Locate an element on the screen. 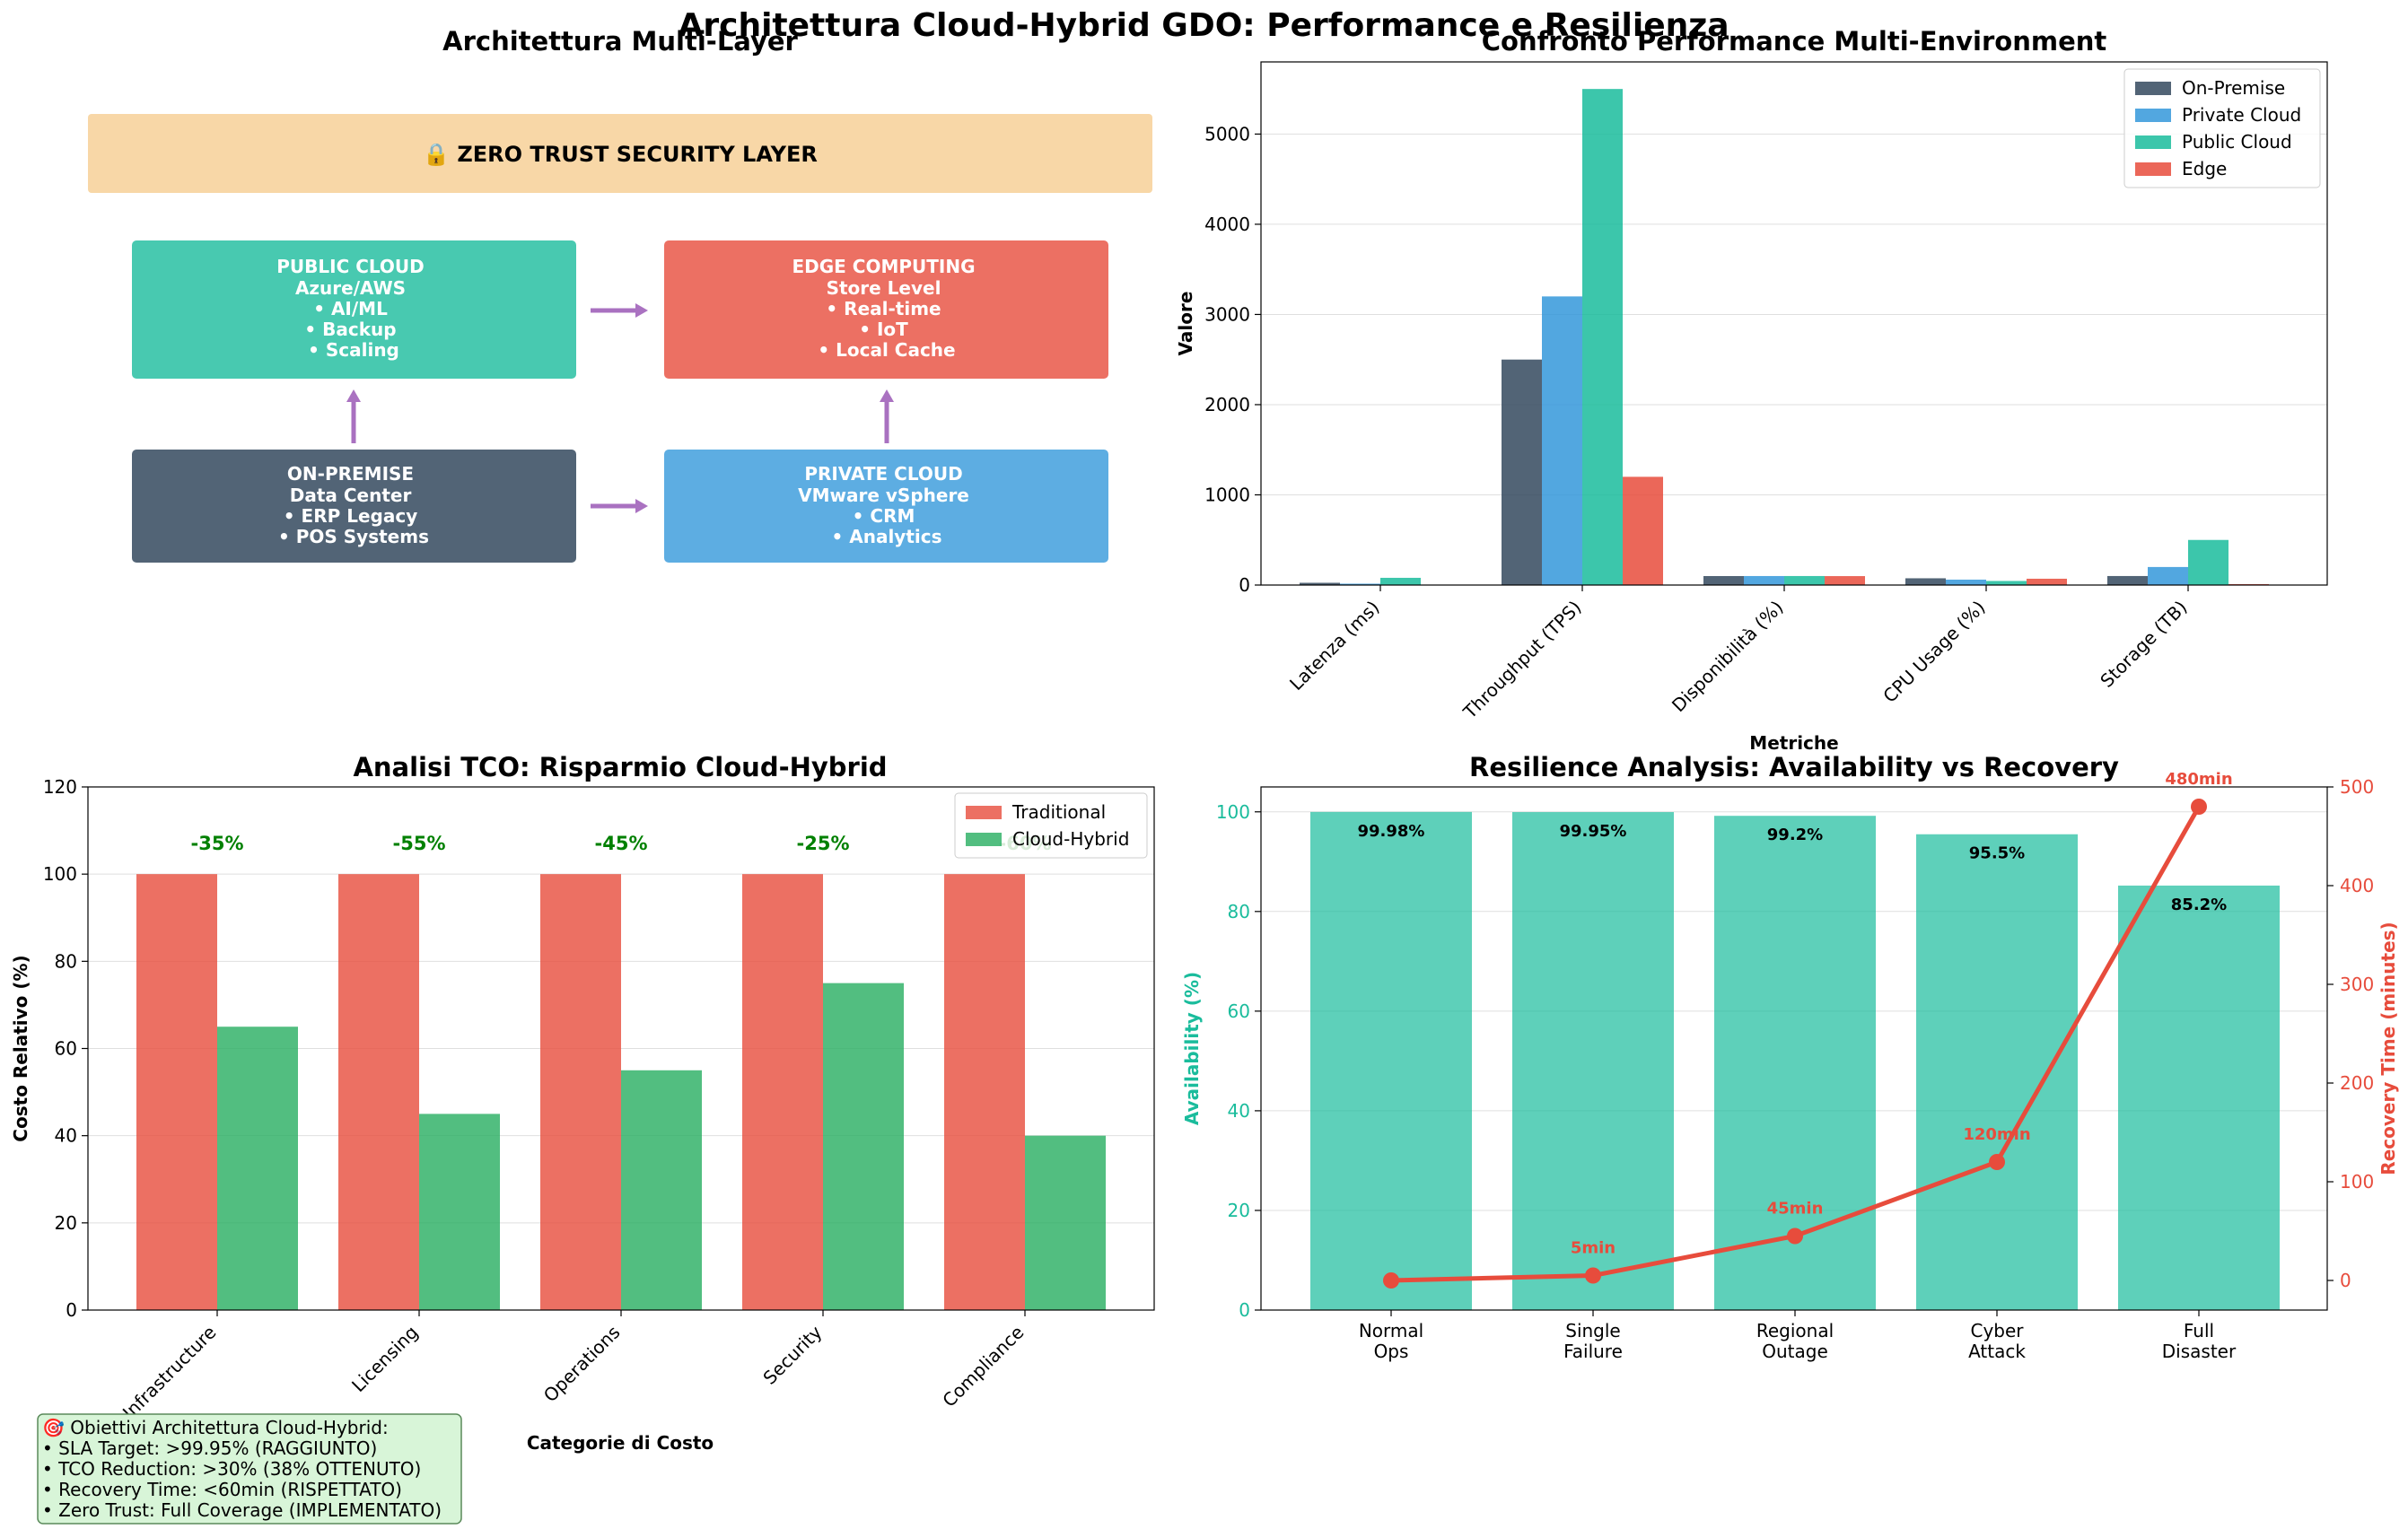  y-tick-label: 60 is located at coordinates (66, 1049).